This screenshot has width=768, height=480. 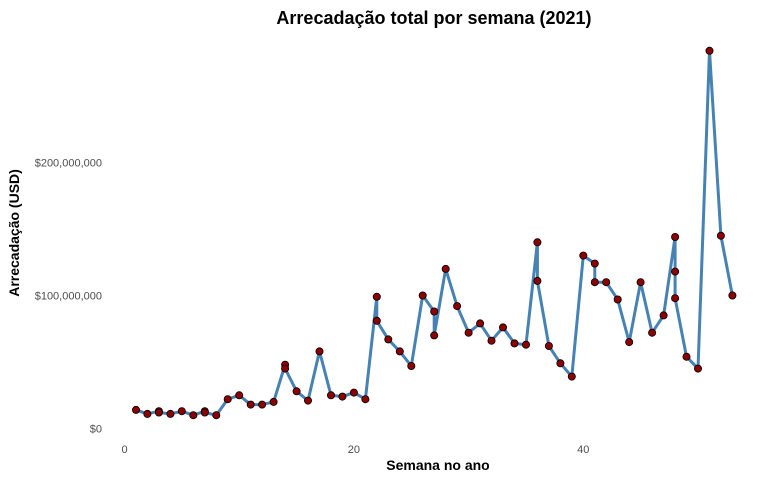 I want to click on x-axis-tick-labels: 0 20 40, so click(x=355, y=450).